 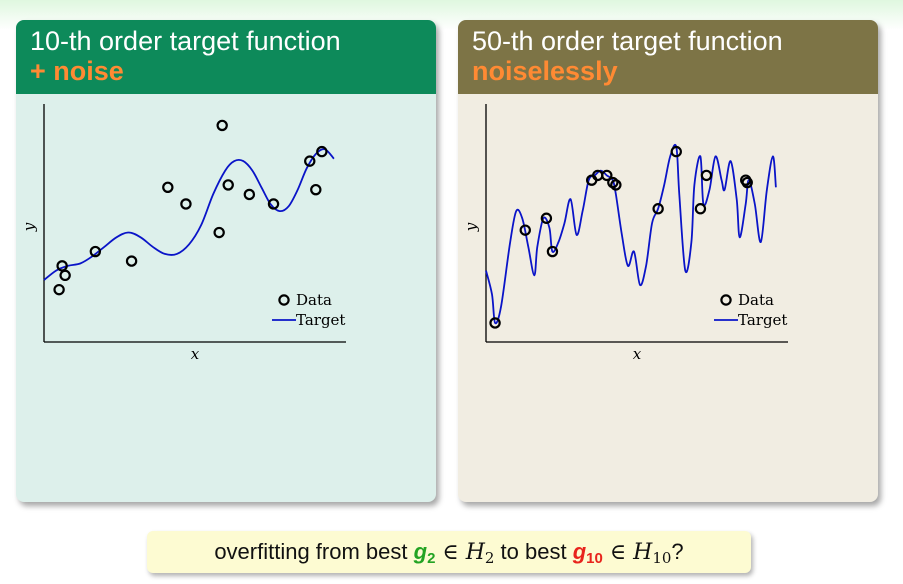 What do you see at coordinates (677, 551) in the screenshot?
I see `caption-suffix: ?` at bounding box center [677, 551].